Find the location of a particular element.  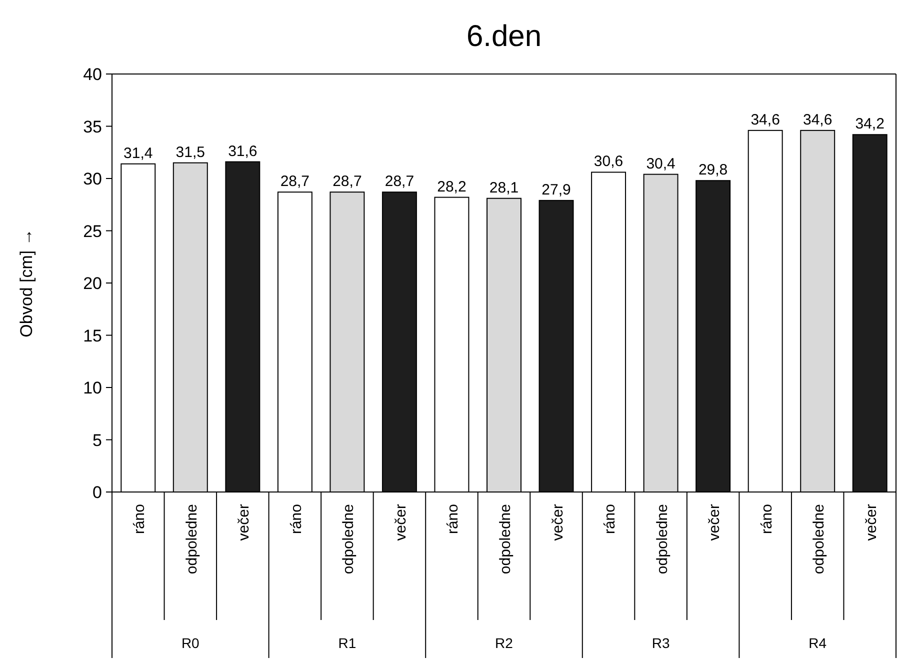

y-tick-label: 5 is located at coordinates (97, 440).